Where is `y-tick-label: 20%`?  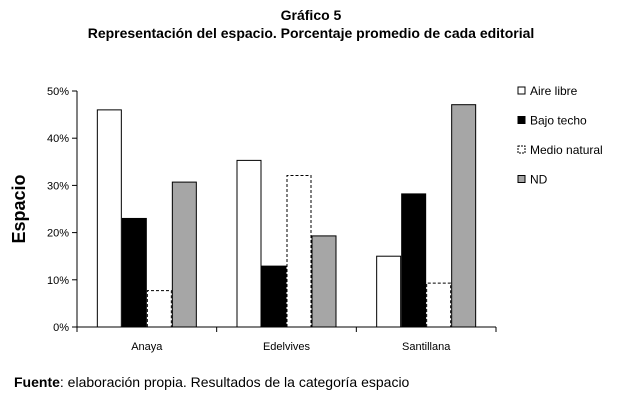
y-tick-label: 20% is located at coordinates (58, 234).